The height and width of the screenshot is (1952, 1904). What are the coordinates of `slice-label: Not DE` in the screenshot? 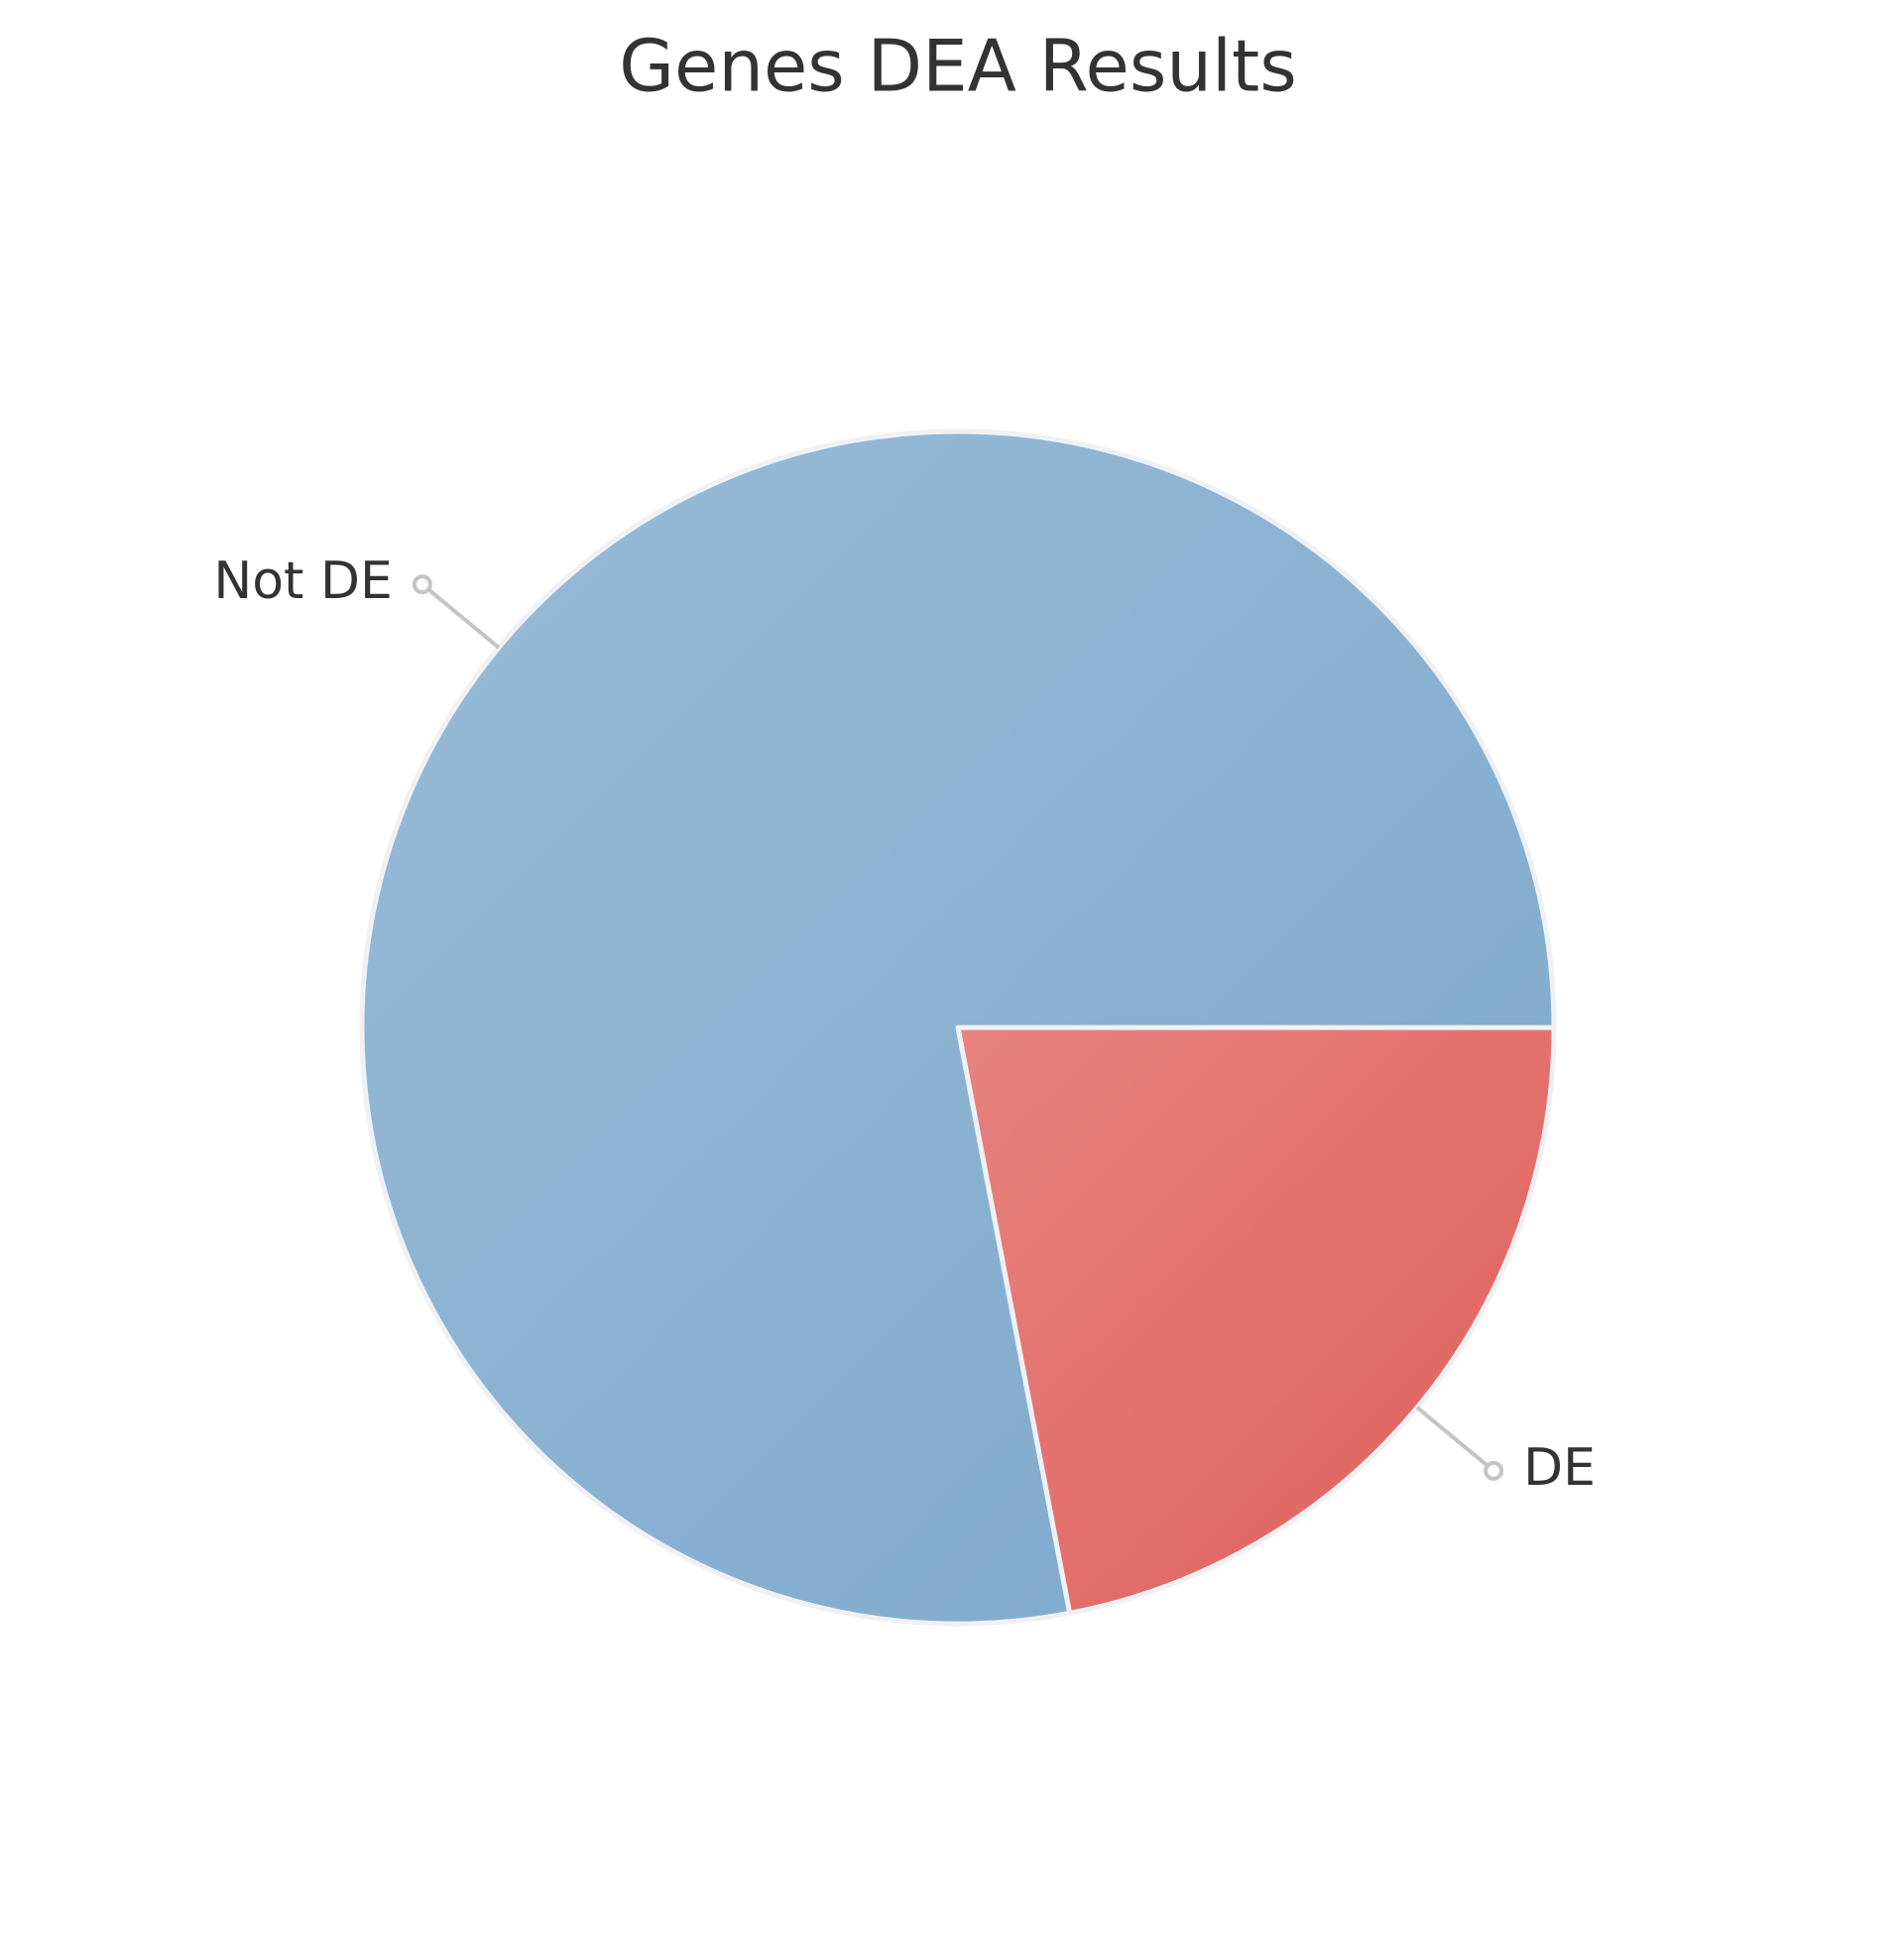 It's located at (303, 581).